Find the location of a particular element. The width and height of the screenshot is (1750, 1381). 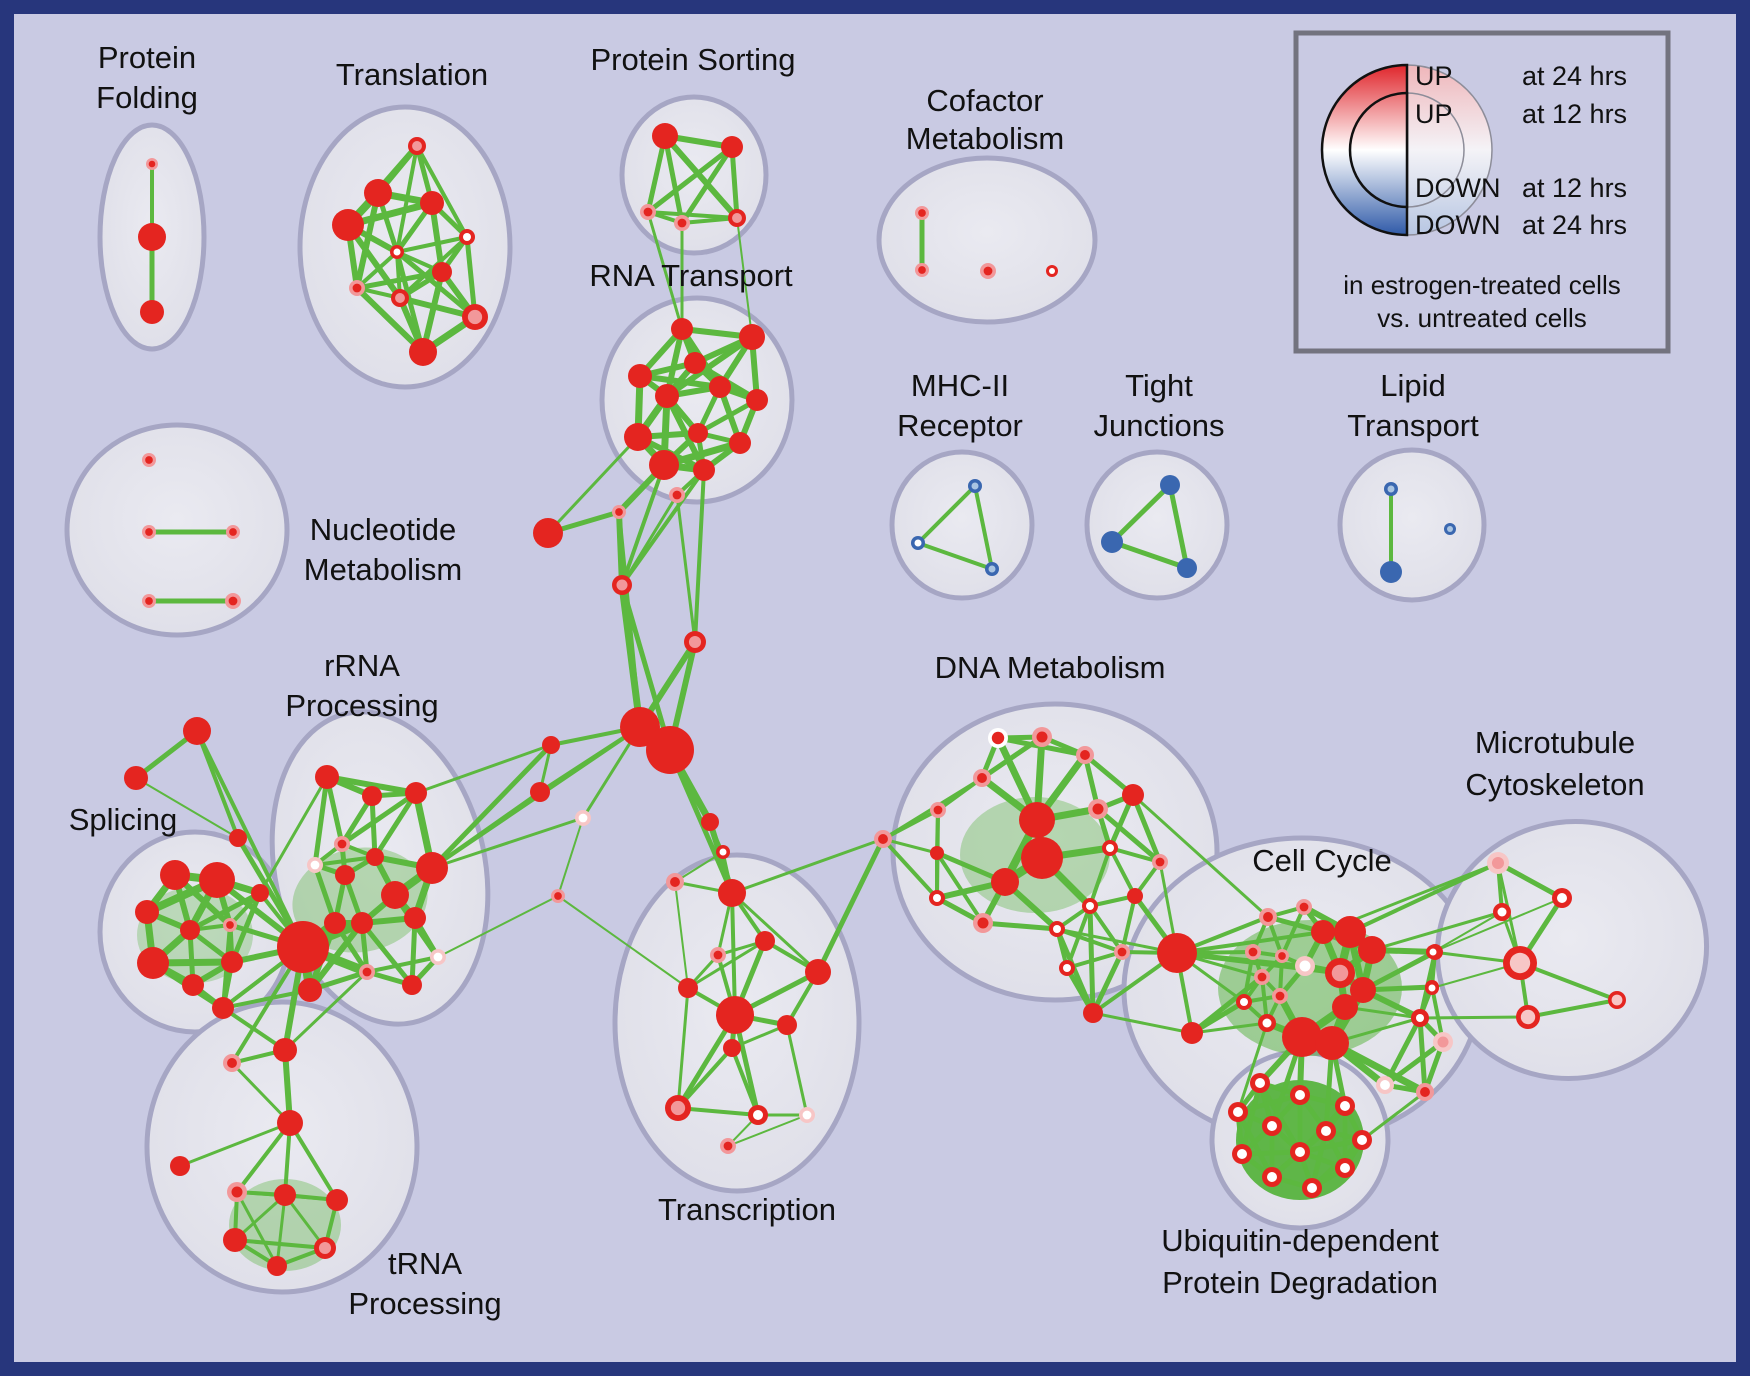

cluster-label-trna-processing: Processing is located at coordinates (424, 1303).